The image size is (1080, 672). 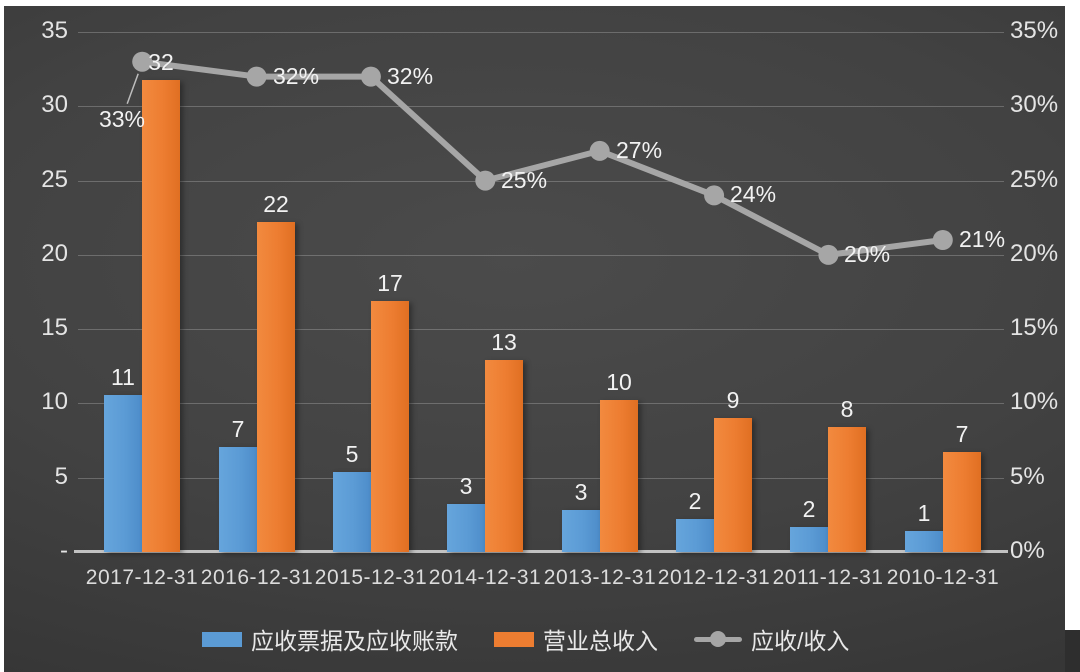 What do you see at coordinates (541, 551) in the screenshot?
I see `x-axis-baseline` at bounding box center [541, 551].